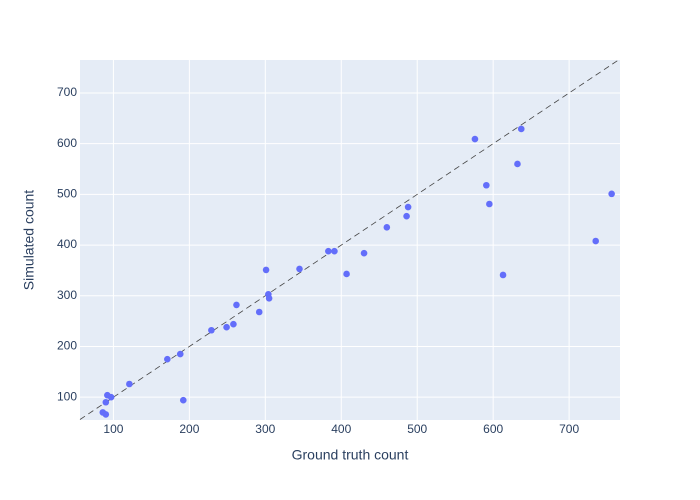  What do you see at coordinates (29, 240) in the screenshot?
I see `y-axis-title: Simulated count` at bounding box center [29, 240].